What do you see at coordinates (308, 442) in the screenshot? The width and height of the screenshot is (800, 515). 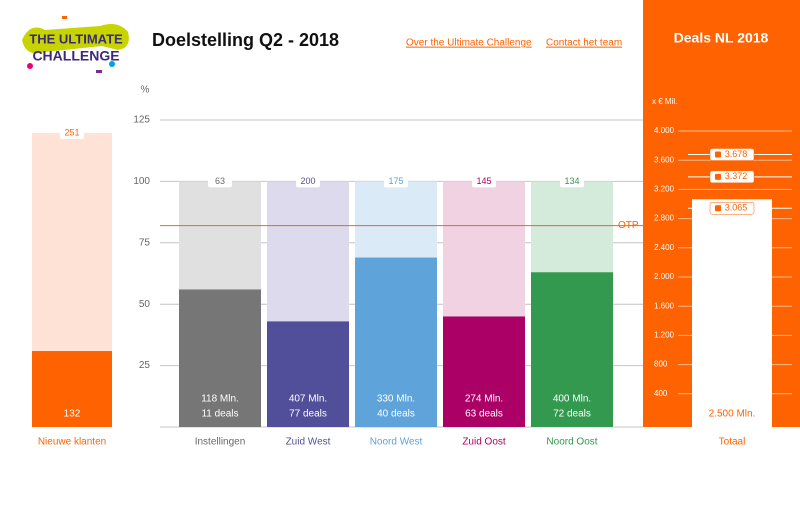 I see `category-label: Zuid West` at bounding box center [308, 442].